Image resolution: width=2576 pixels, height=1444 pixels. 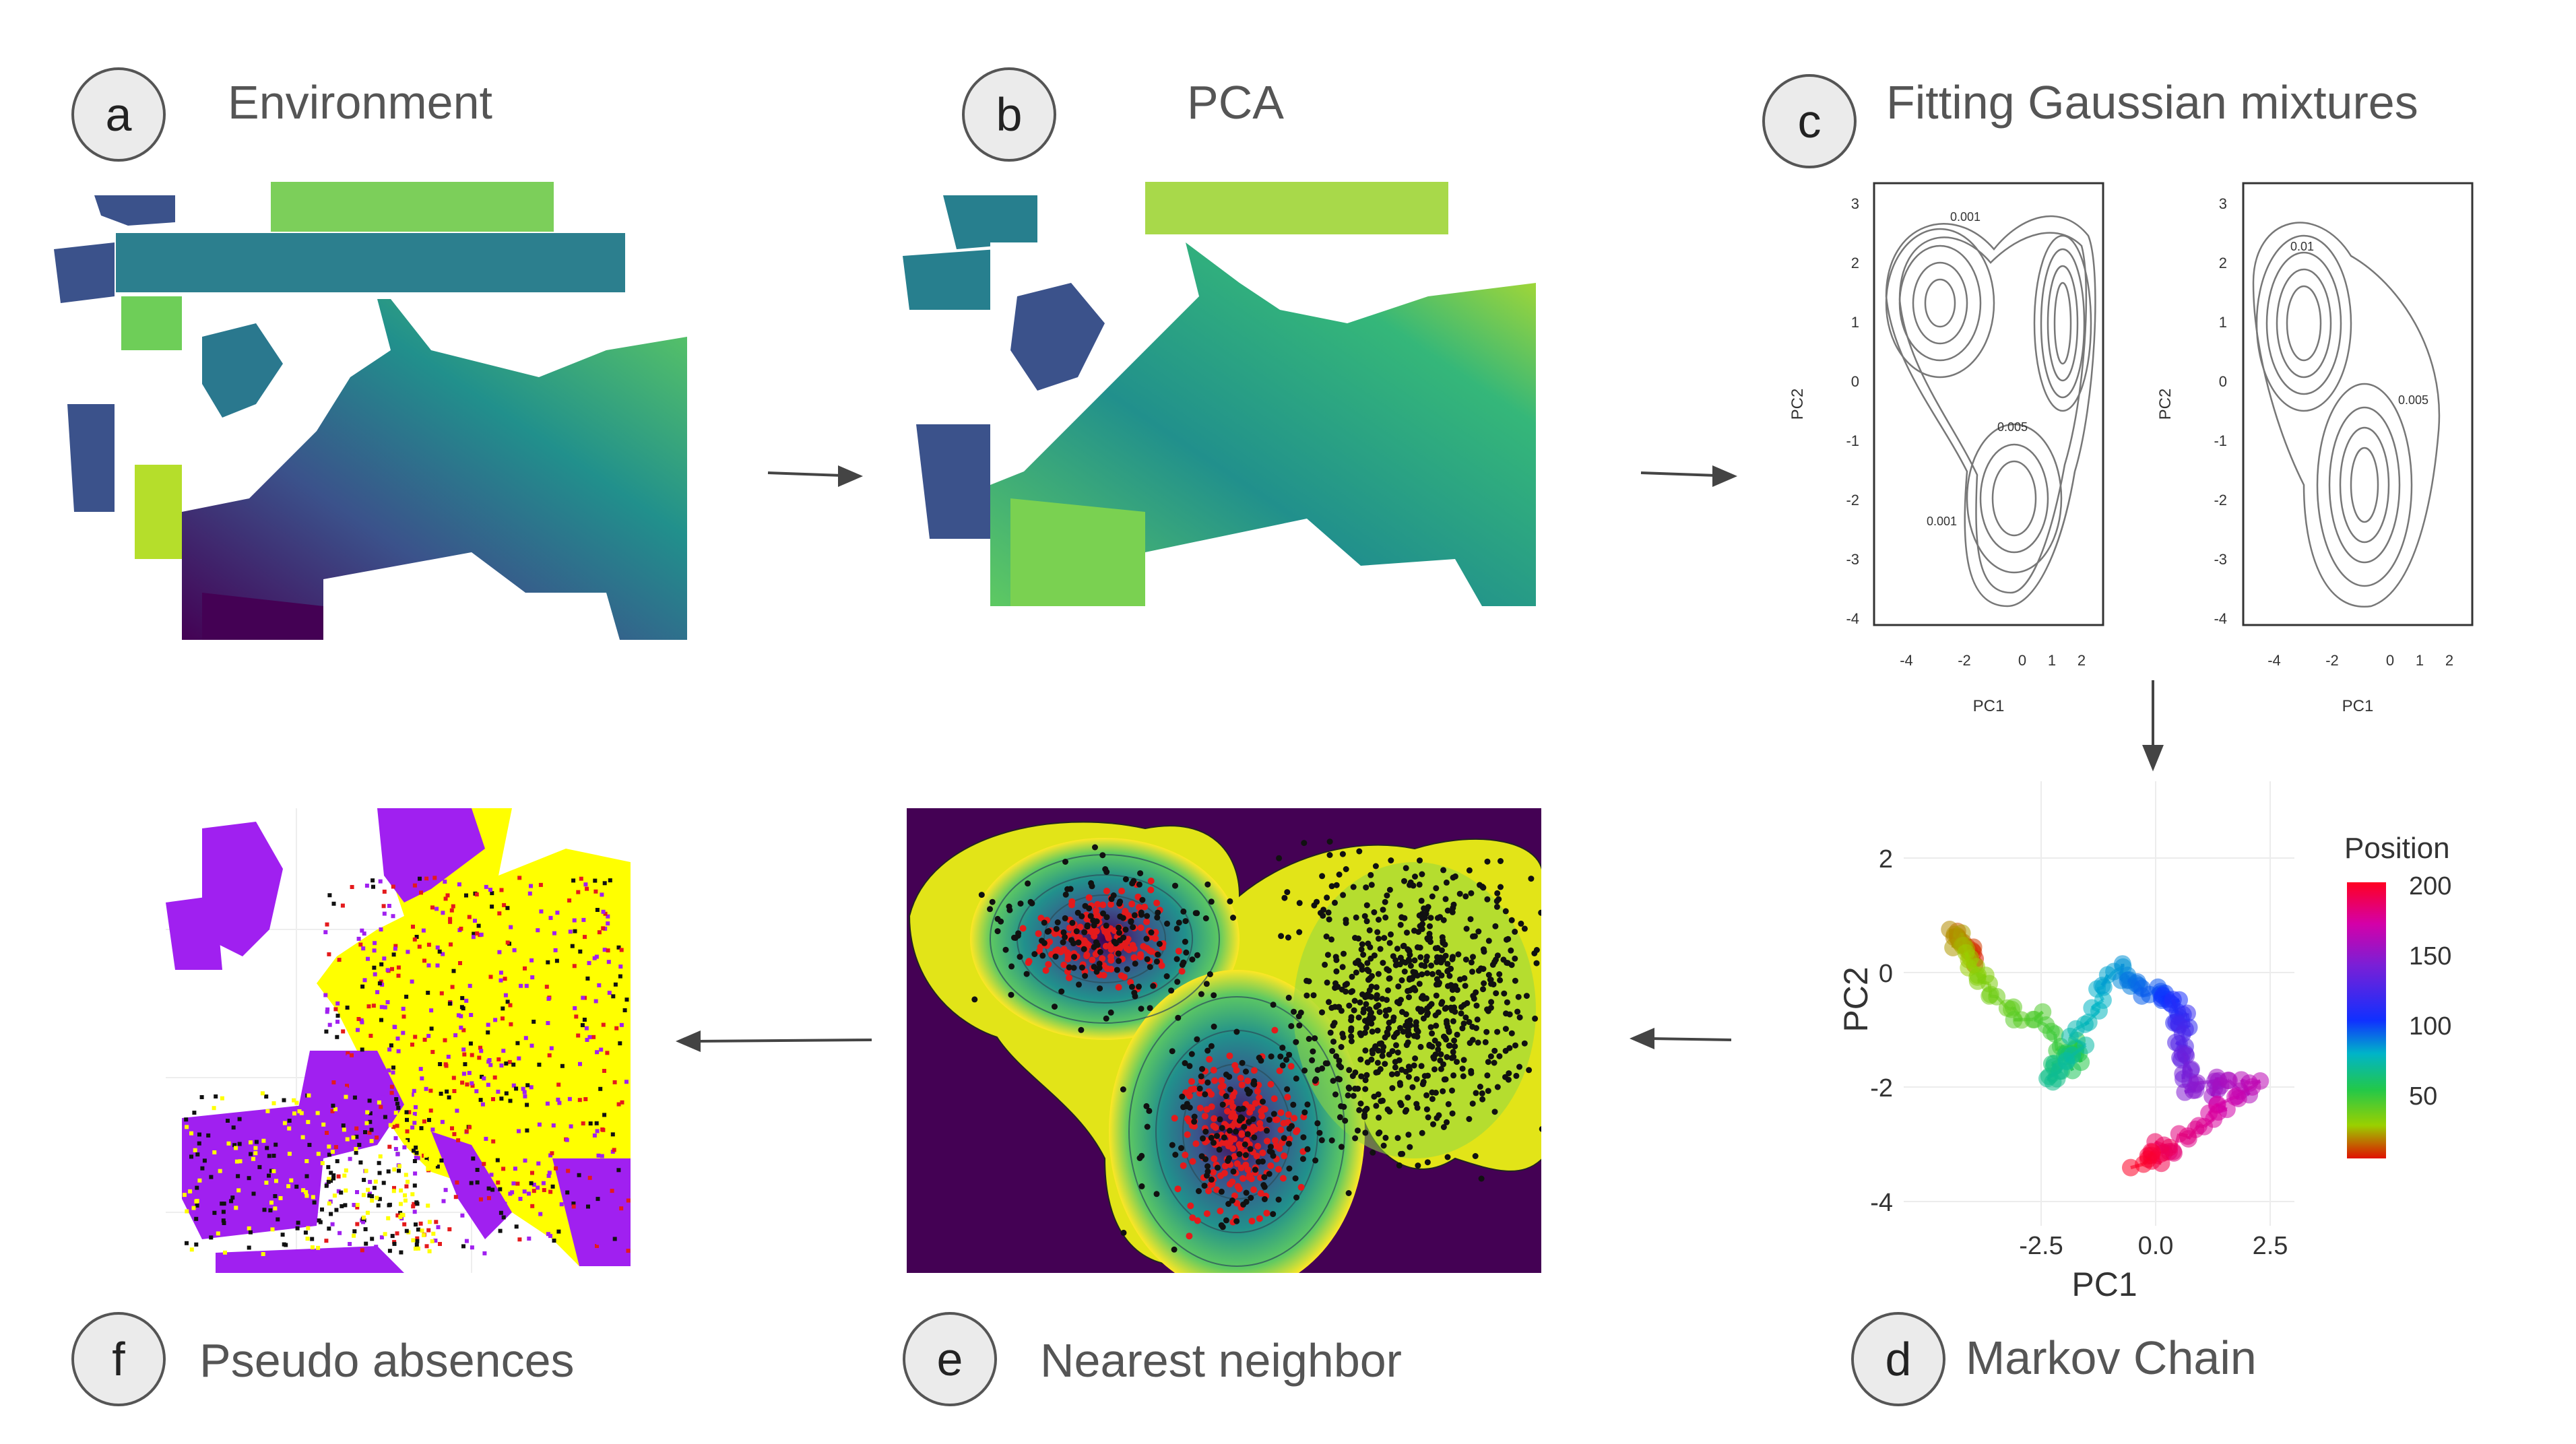 What do you see at coordinates (2220, 500) in the screenshot?
I see `plot2-ytick: -2` at bounding box center [2220, 500].